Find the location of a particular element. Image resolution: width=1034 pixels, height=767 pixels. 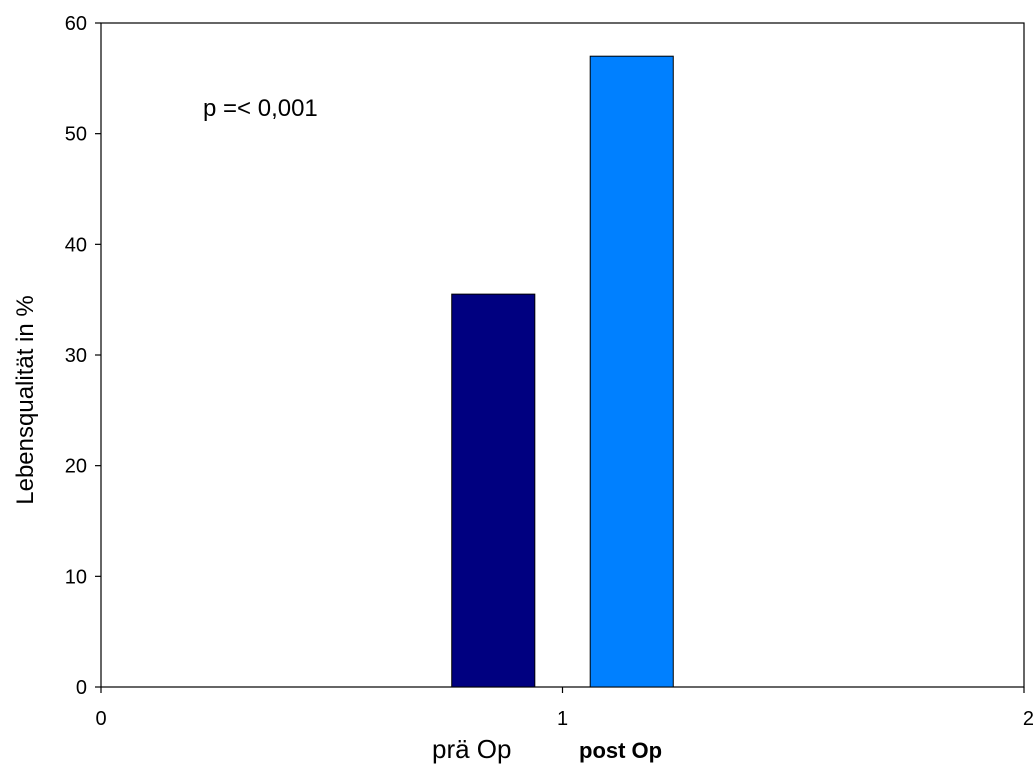

y-tick-label: 50 is located at coordinates (76, 135).